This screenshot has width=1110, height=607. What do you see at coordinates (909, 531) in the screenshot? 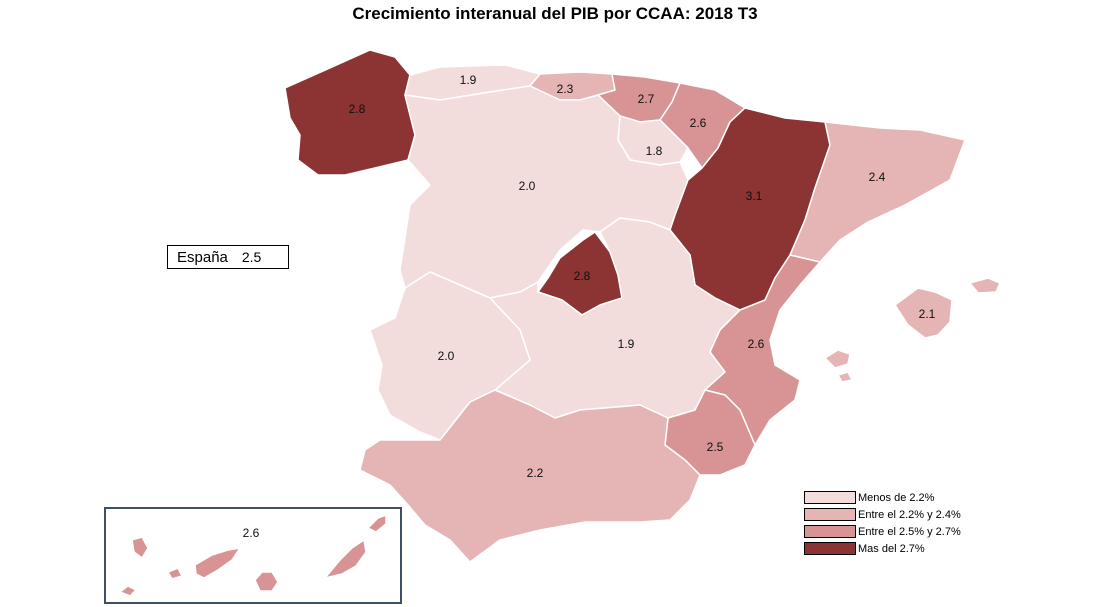
I see `legend-label: Entre el 2.5% y 2.7%` at bounding box center [909, 531].